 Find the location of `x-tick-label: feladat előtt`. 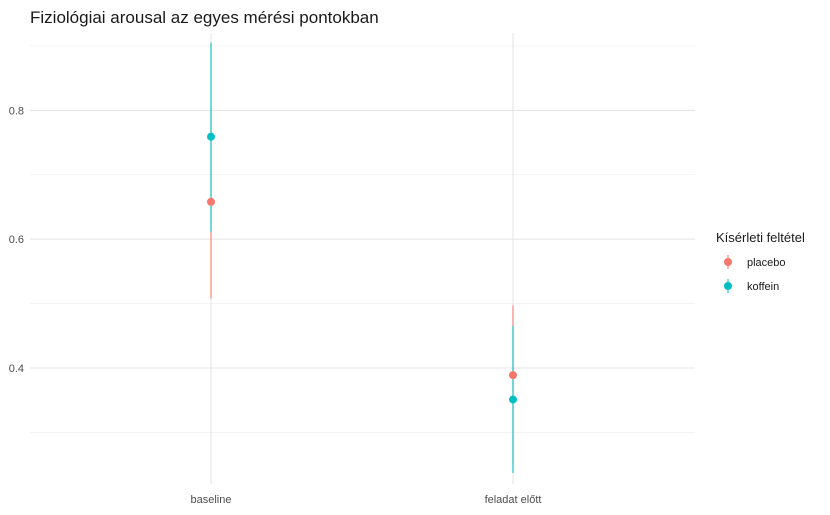

x-tick-label: feladat előtt is located at coordinates (513, 500).